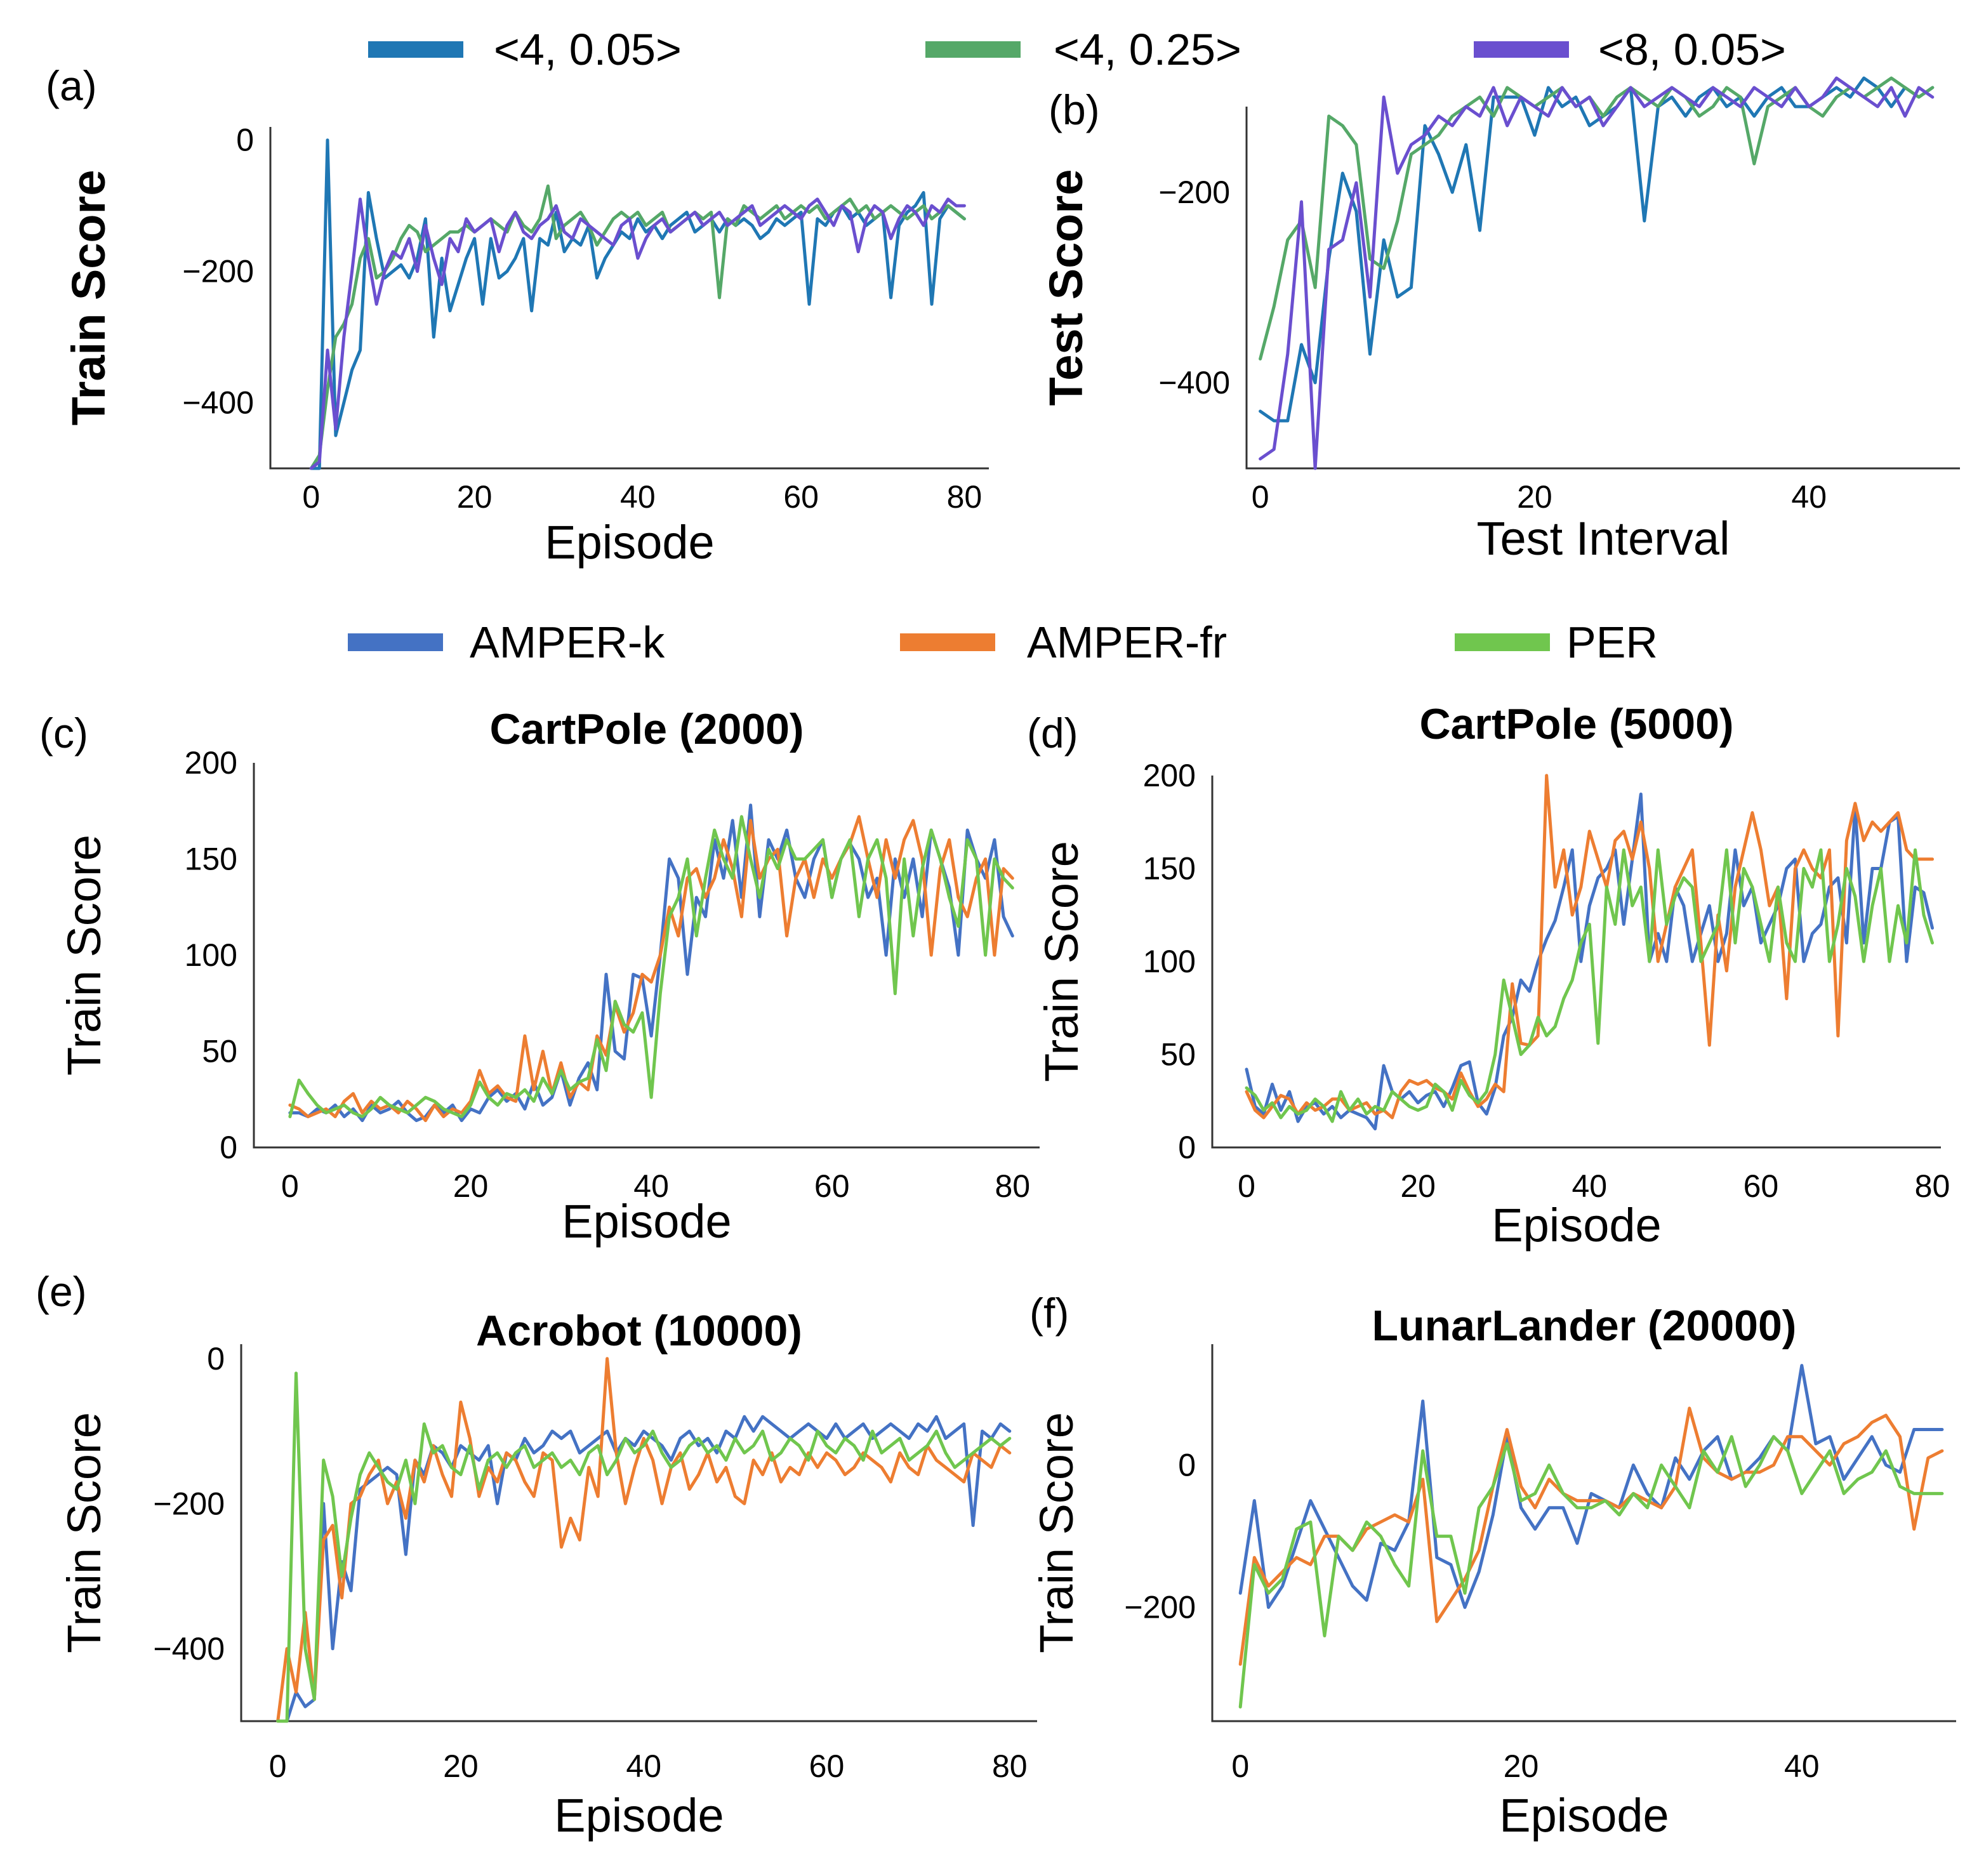 The width and height of the screenshot is (1972, 1876). Describe the element at coordinates (1603, 538) in the screenshot. I see `x-axis-label: Test Interval` at that location.